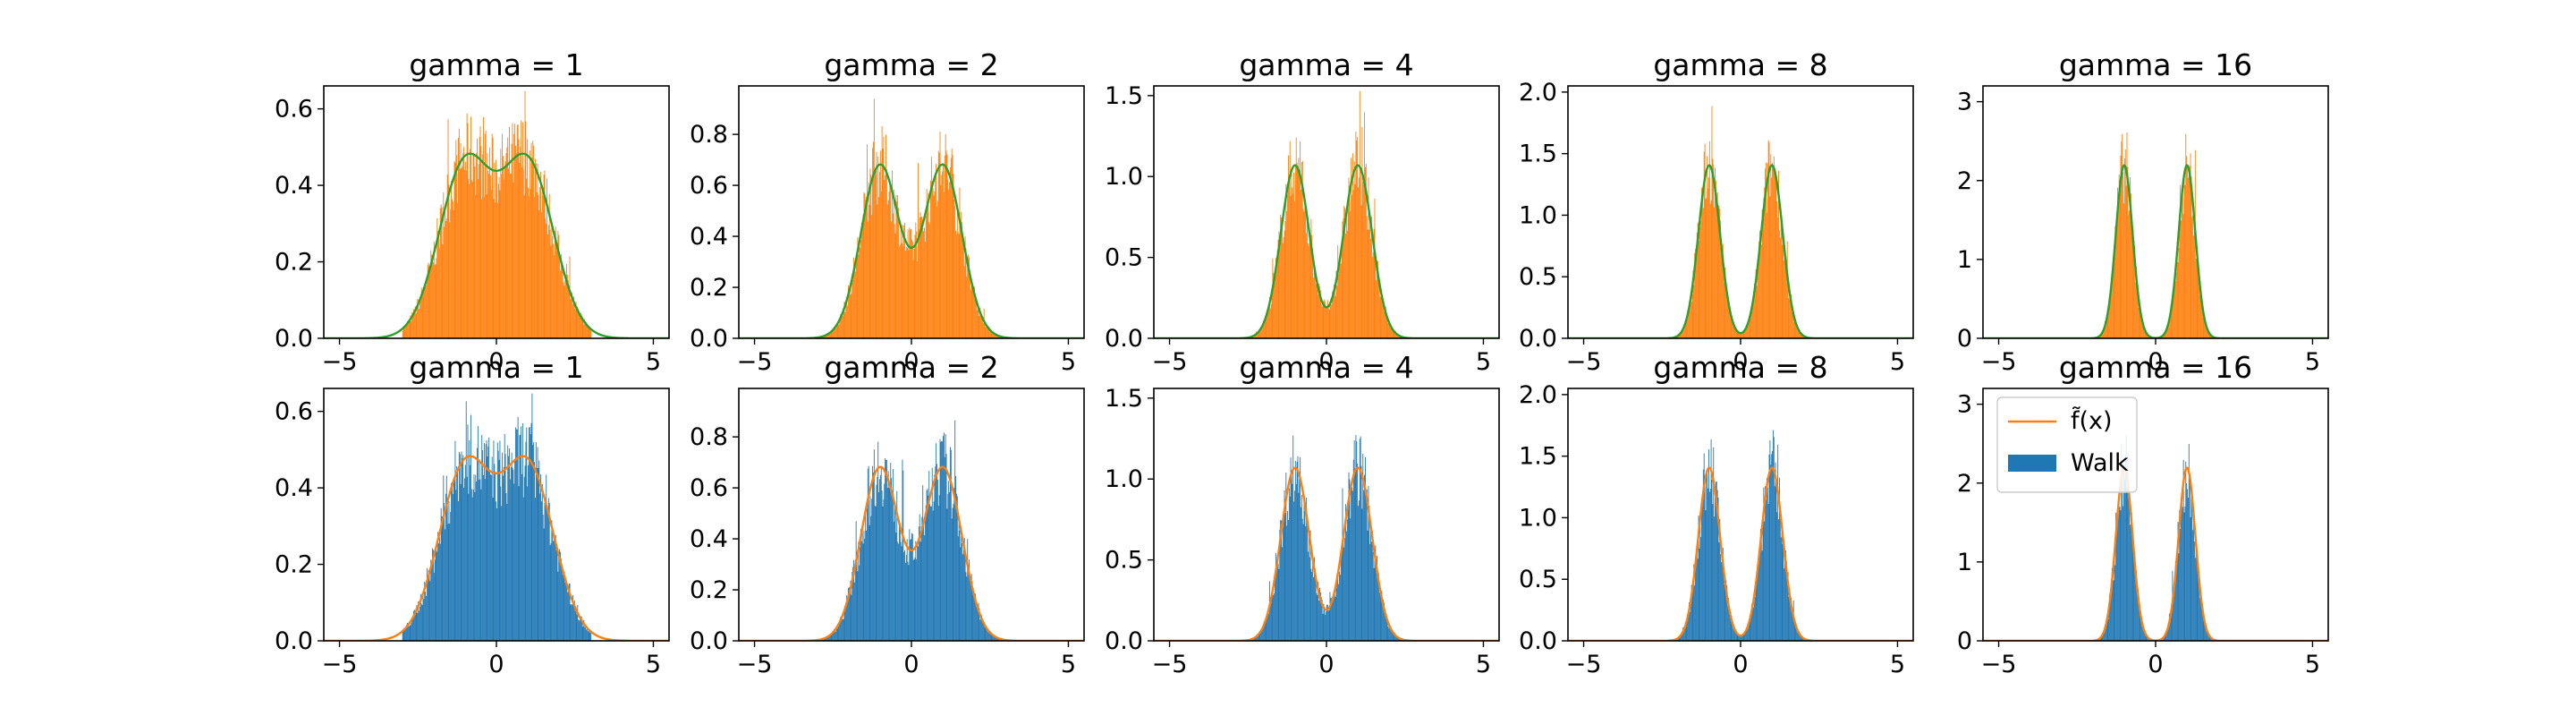 This screenshot has height=716, width=2576. Describe the element at coordinates (709, 186) in the screenshot. I see `y-tick-label: 0.6` at that location.